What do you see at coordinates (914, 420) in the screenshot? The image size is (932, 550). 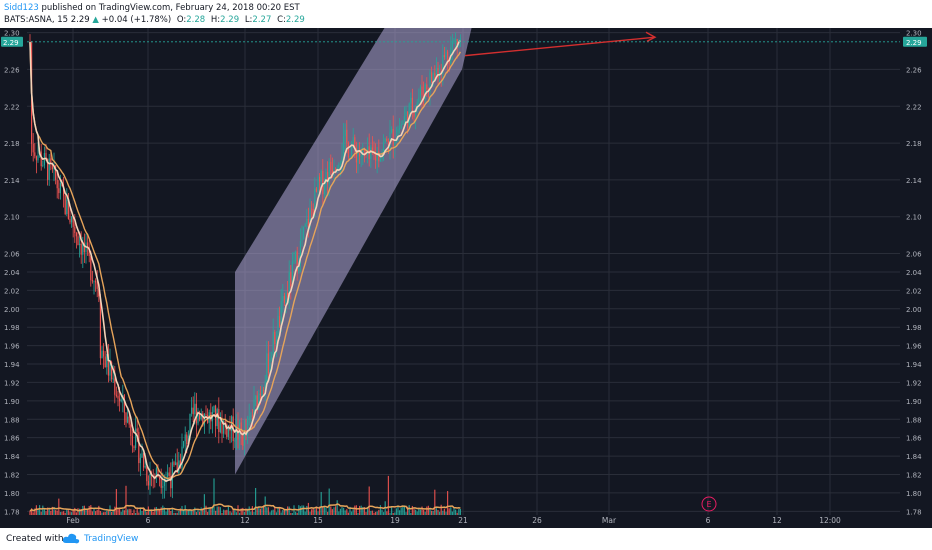 I see `price-tick-label: 1.88` at bounding box center [914, 420].